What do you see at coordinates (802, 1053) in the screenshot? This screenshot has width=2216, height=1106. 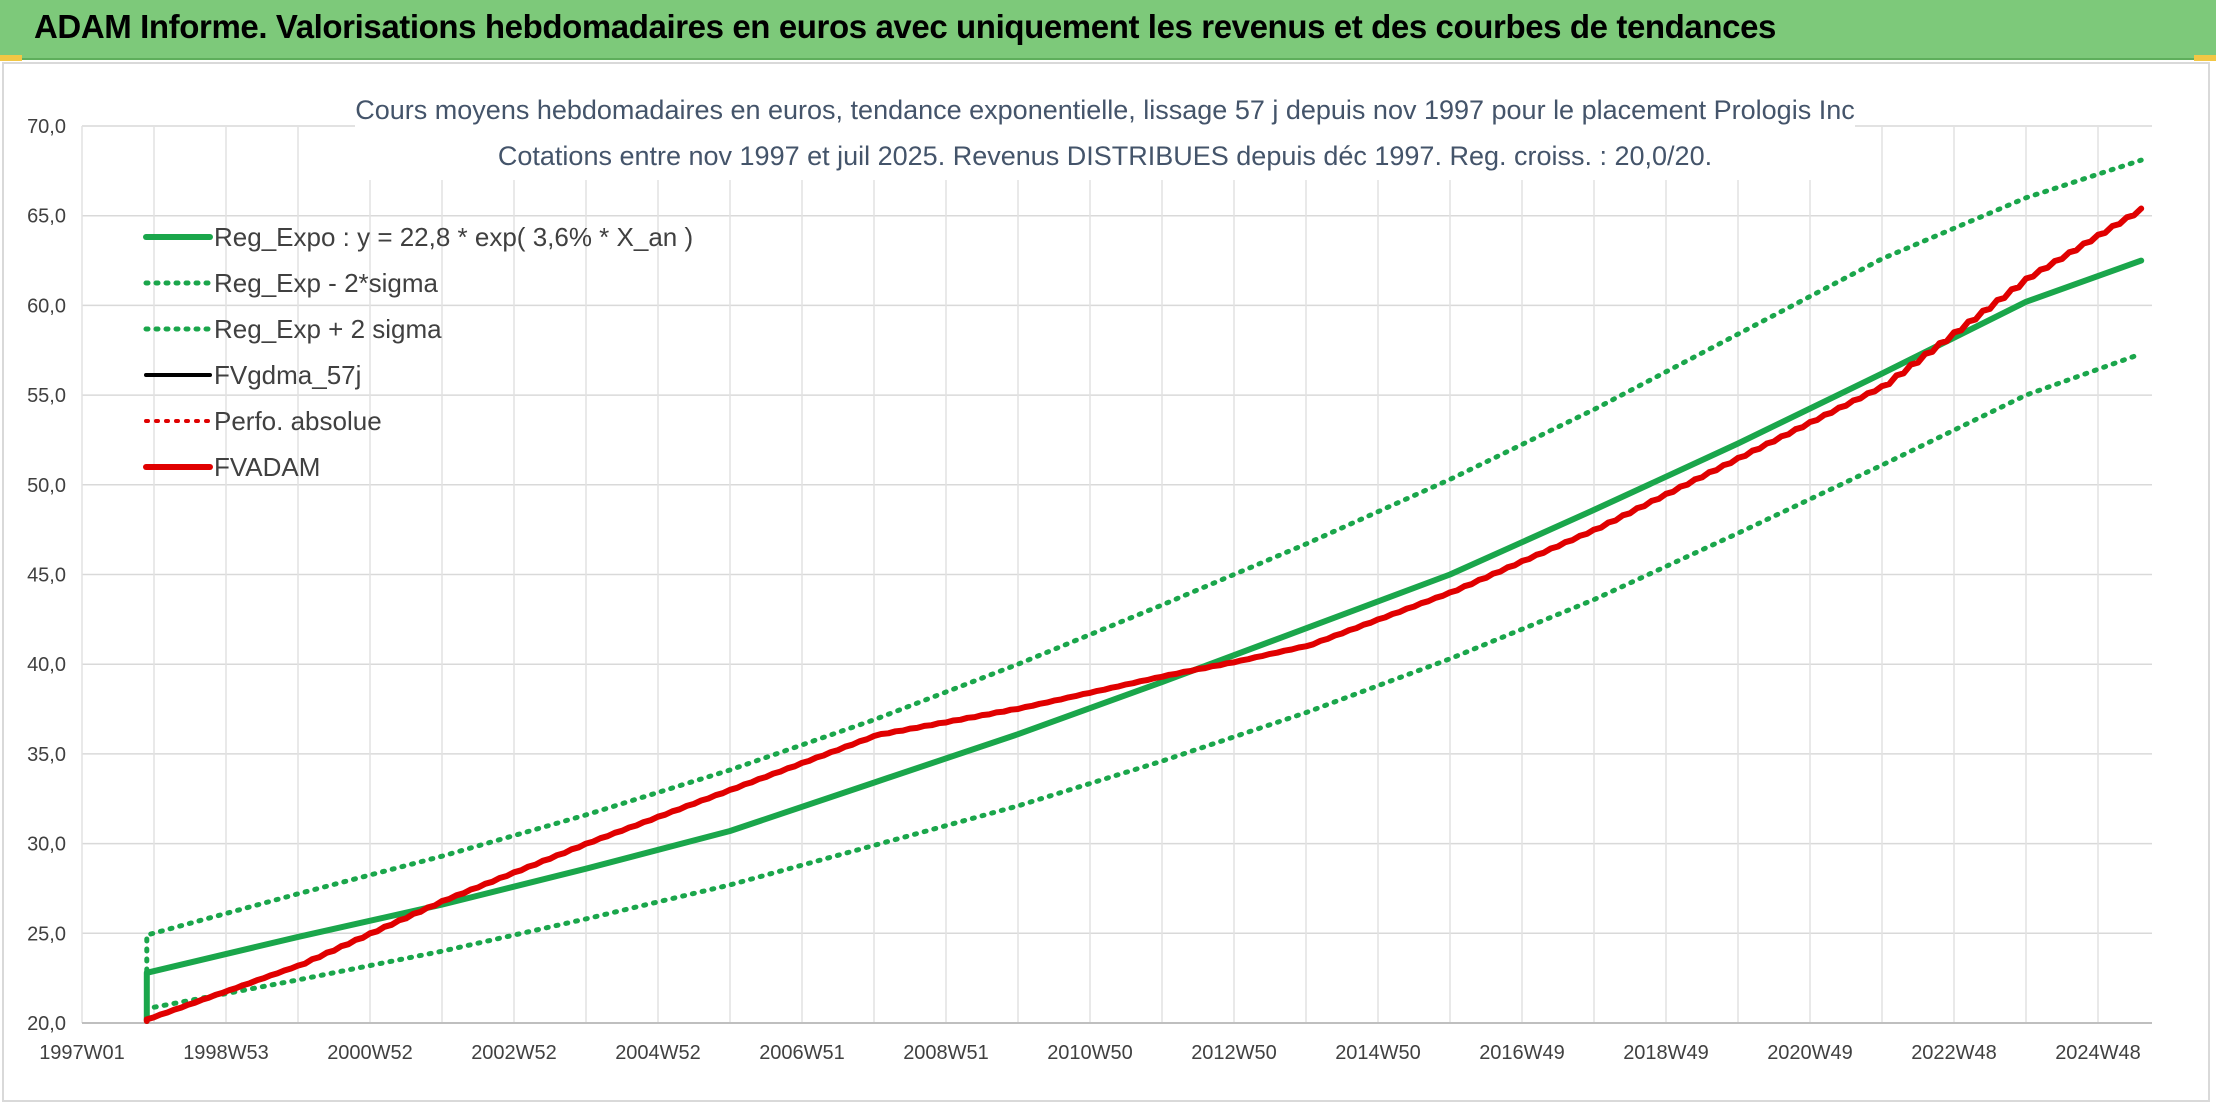 I see `x-tick-label: 2006W51` at bounding box center [802, 1053].